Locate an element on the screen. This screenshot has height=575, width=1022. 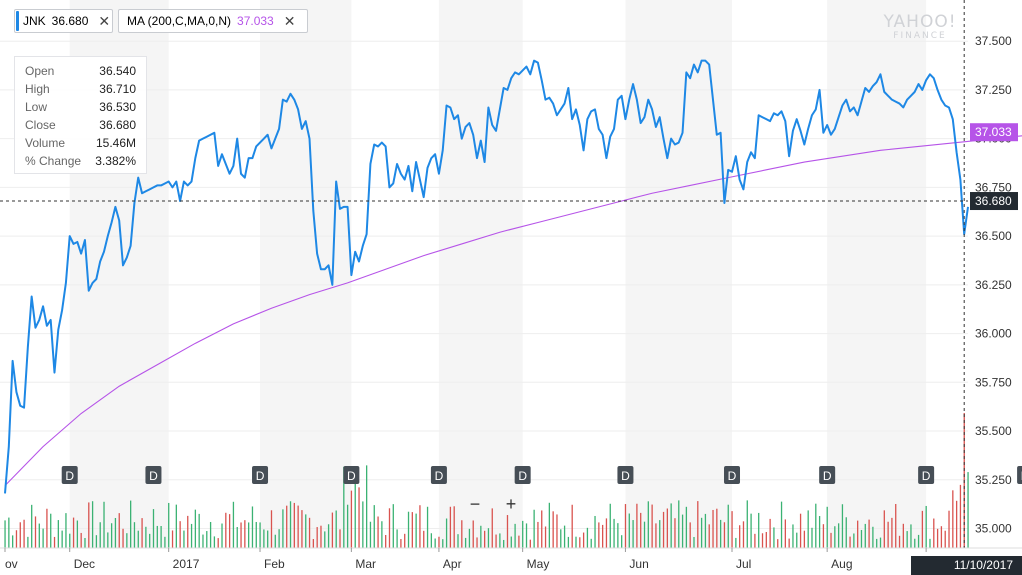
x-tick-label: May is located at coordinates (538, 564).